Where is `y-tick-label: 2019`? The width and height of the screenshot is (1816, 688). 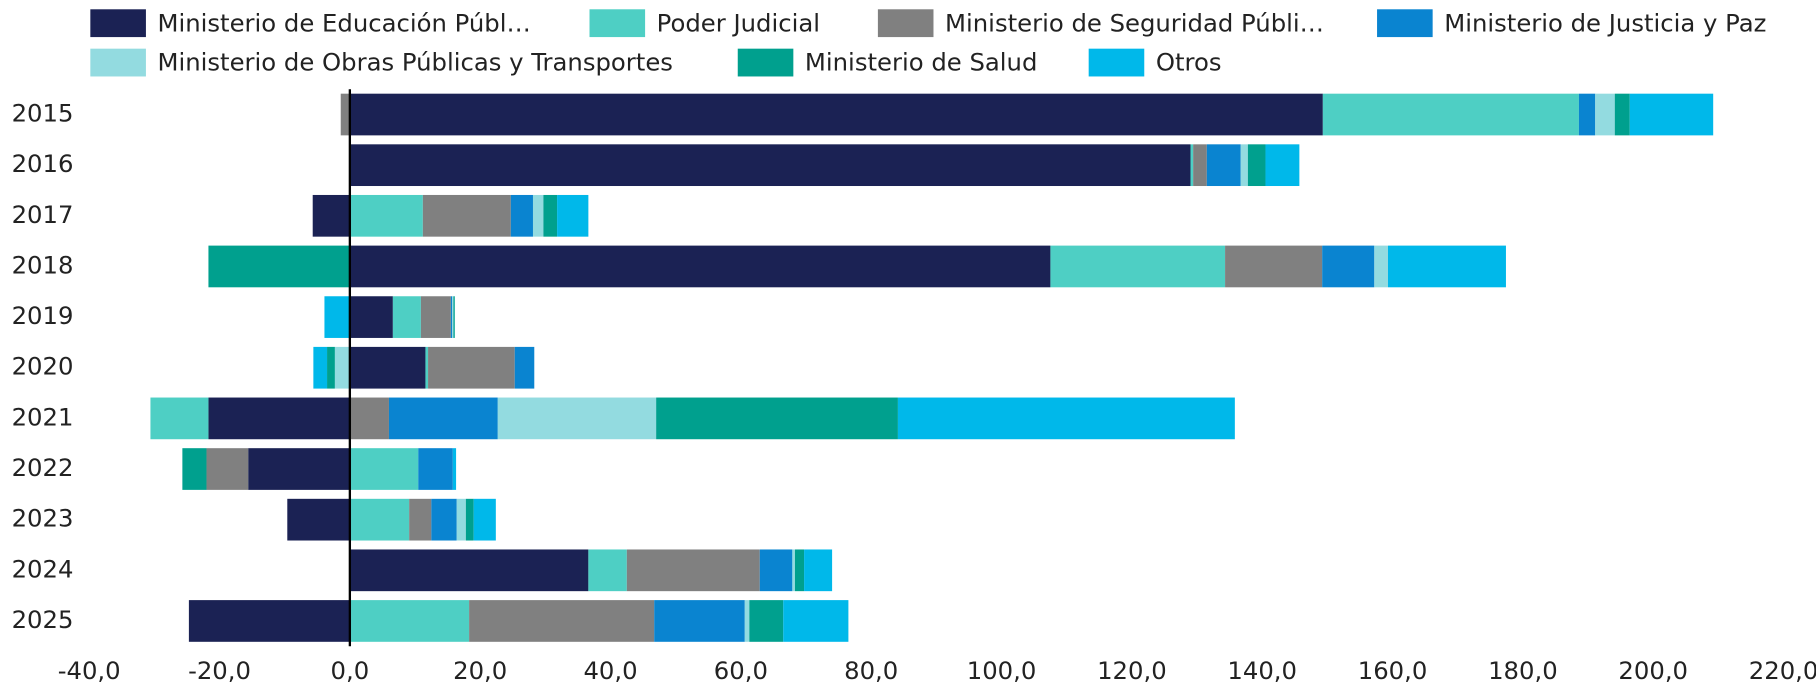 y-tick-label: 2019 is located at coordinates (43, 315).